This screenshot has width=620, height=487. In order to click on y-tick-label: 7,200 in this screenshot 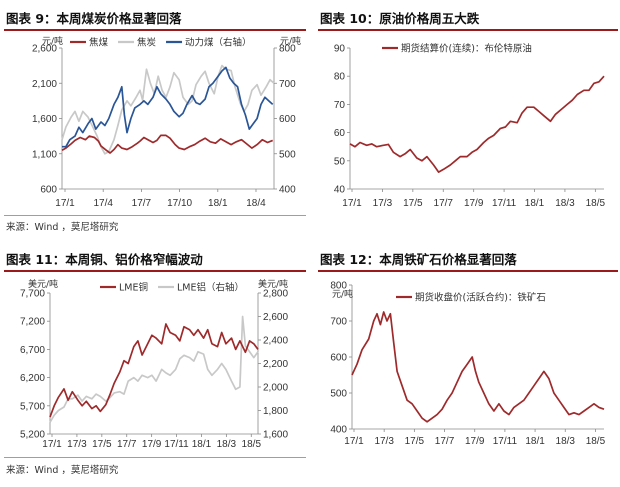, I will do `click(32, 322)`.